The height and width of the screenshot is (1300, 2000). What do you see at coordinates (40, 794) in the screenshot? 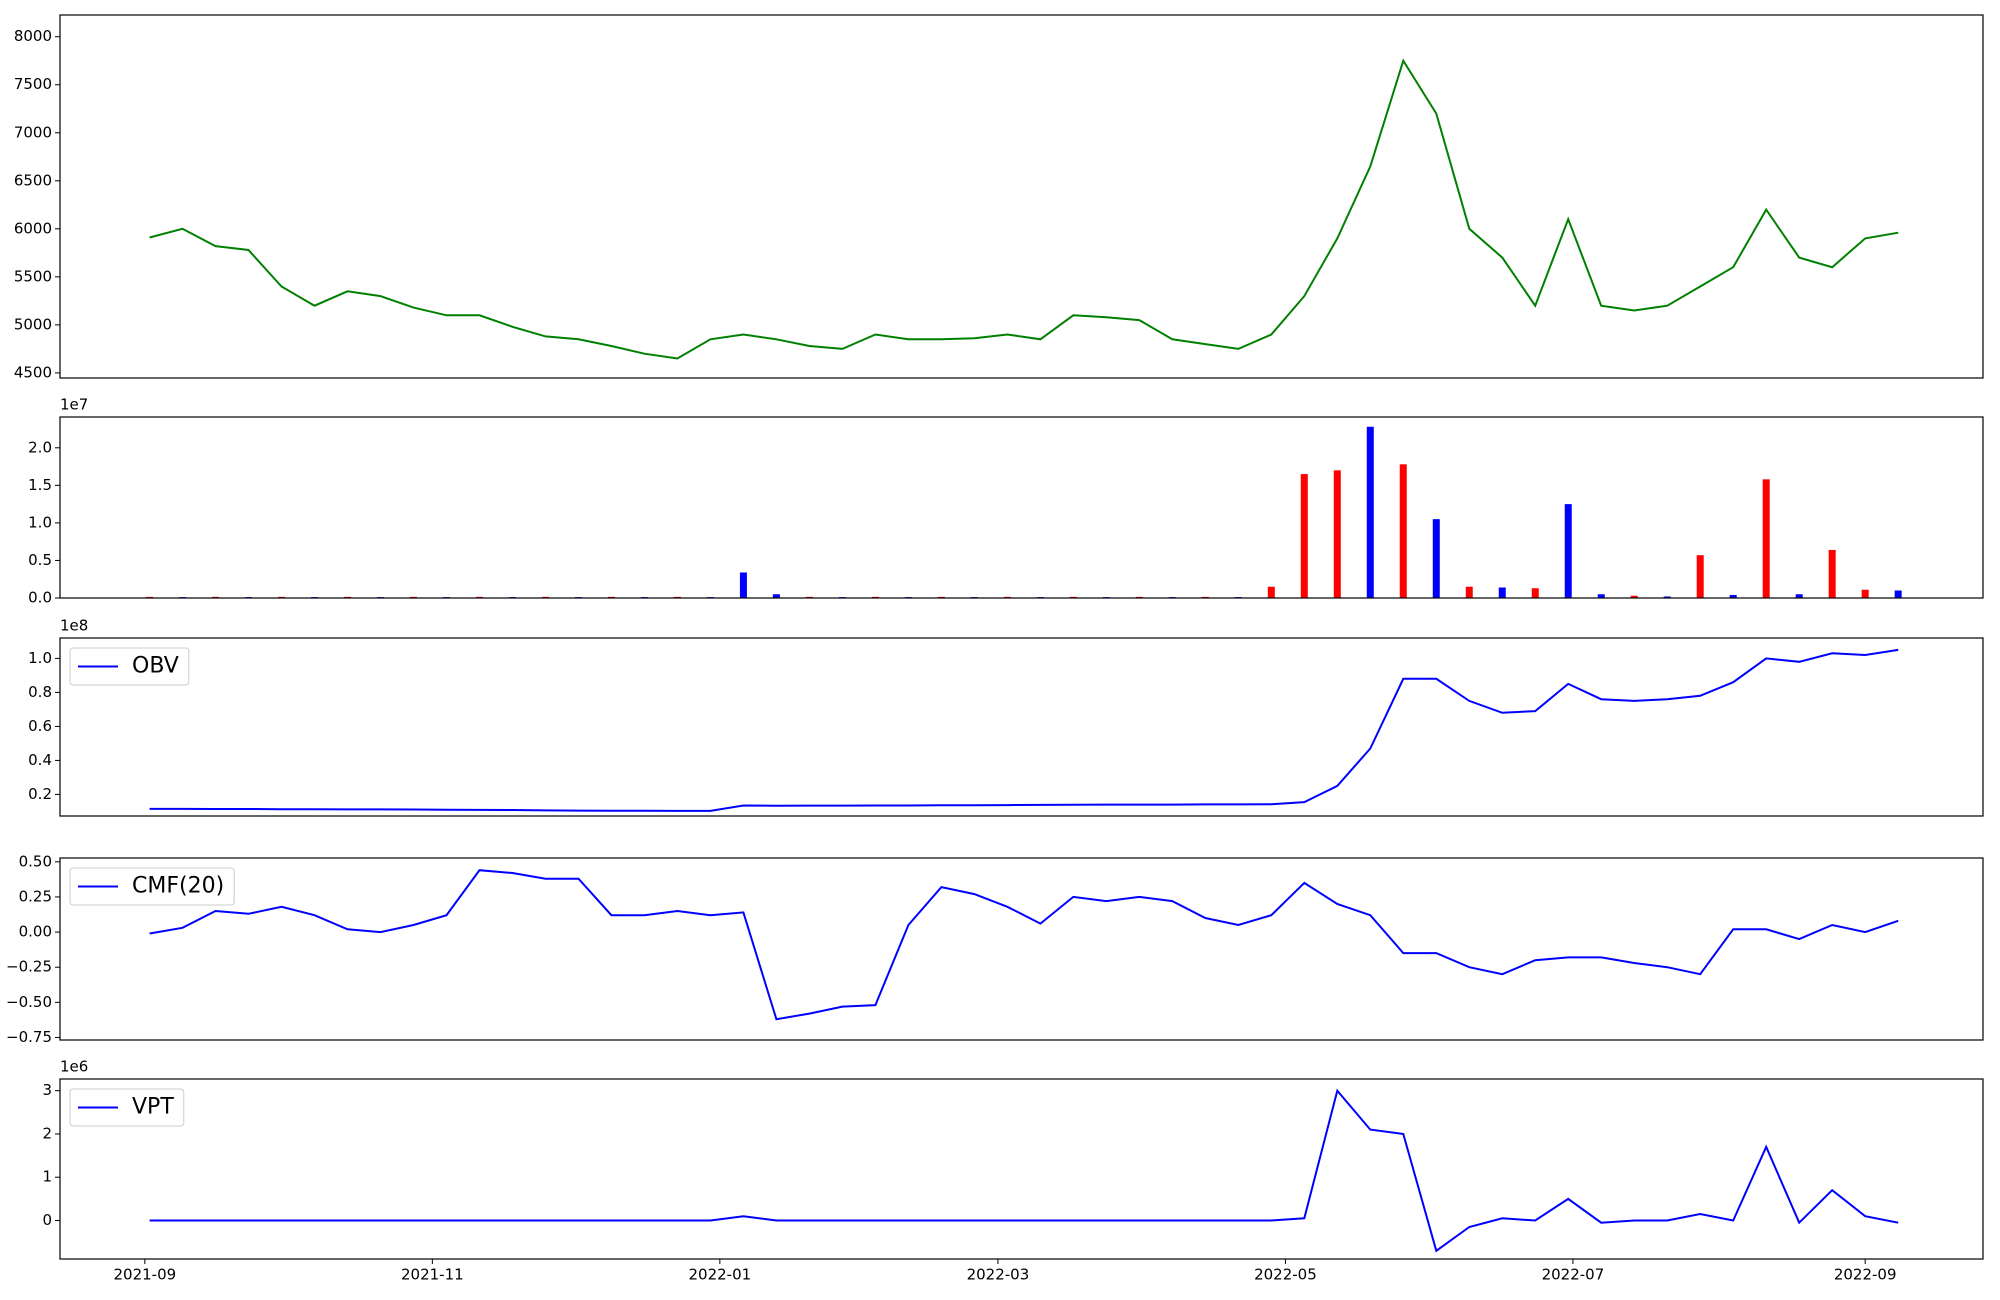
I see `y-tick-label: 0.2` at bounding box center [40, 794].